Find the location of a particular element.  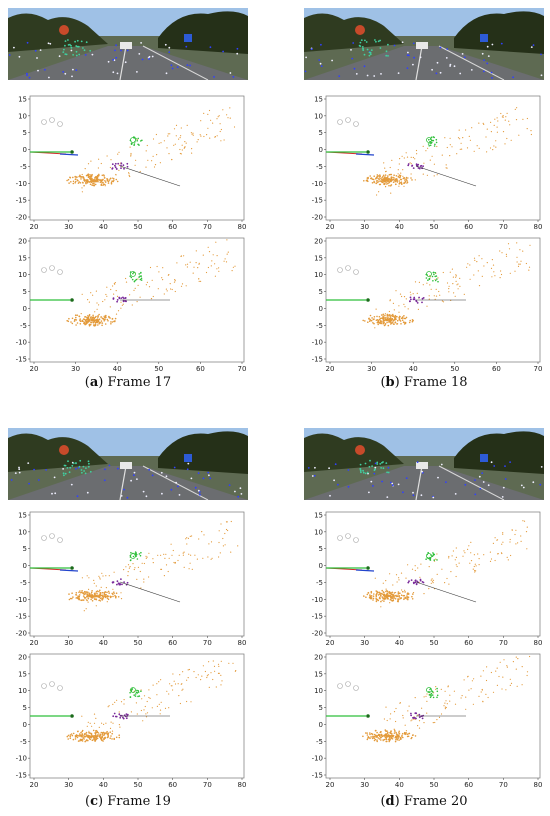

ego-position is located at coordinates (72, 716).